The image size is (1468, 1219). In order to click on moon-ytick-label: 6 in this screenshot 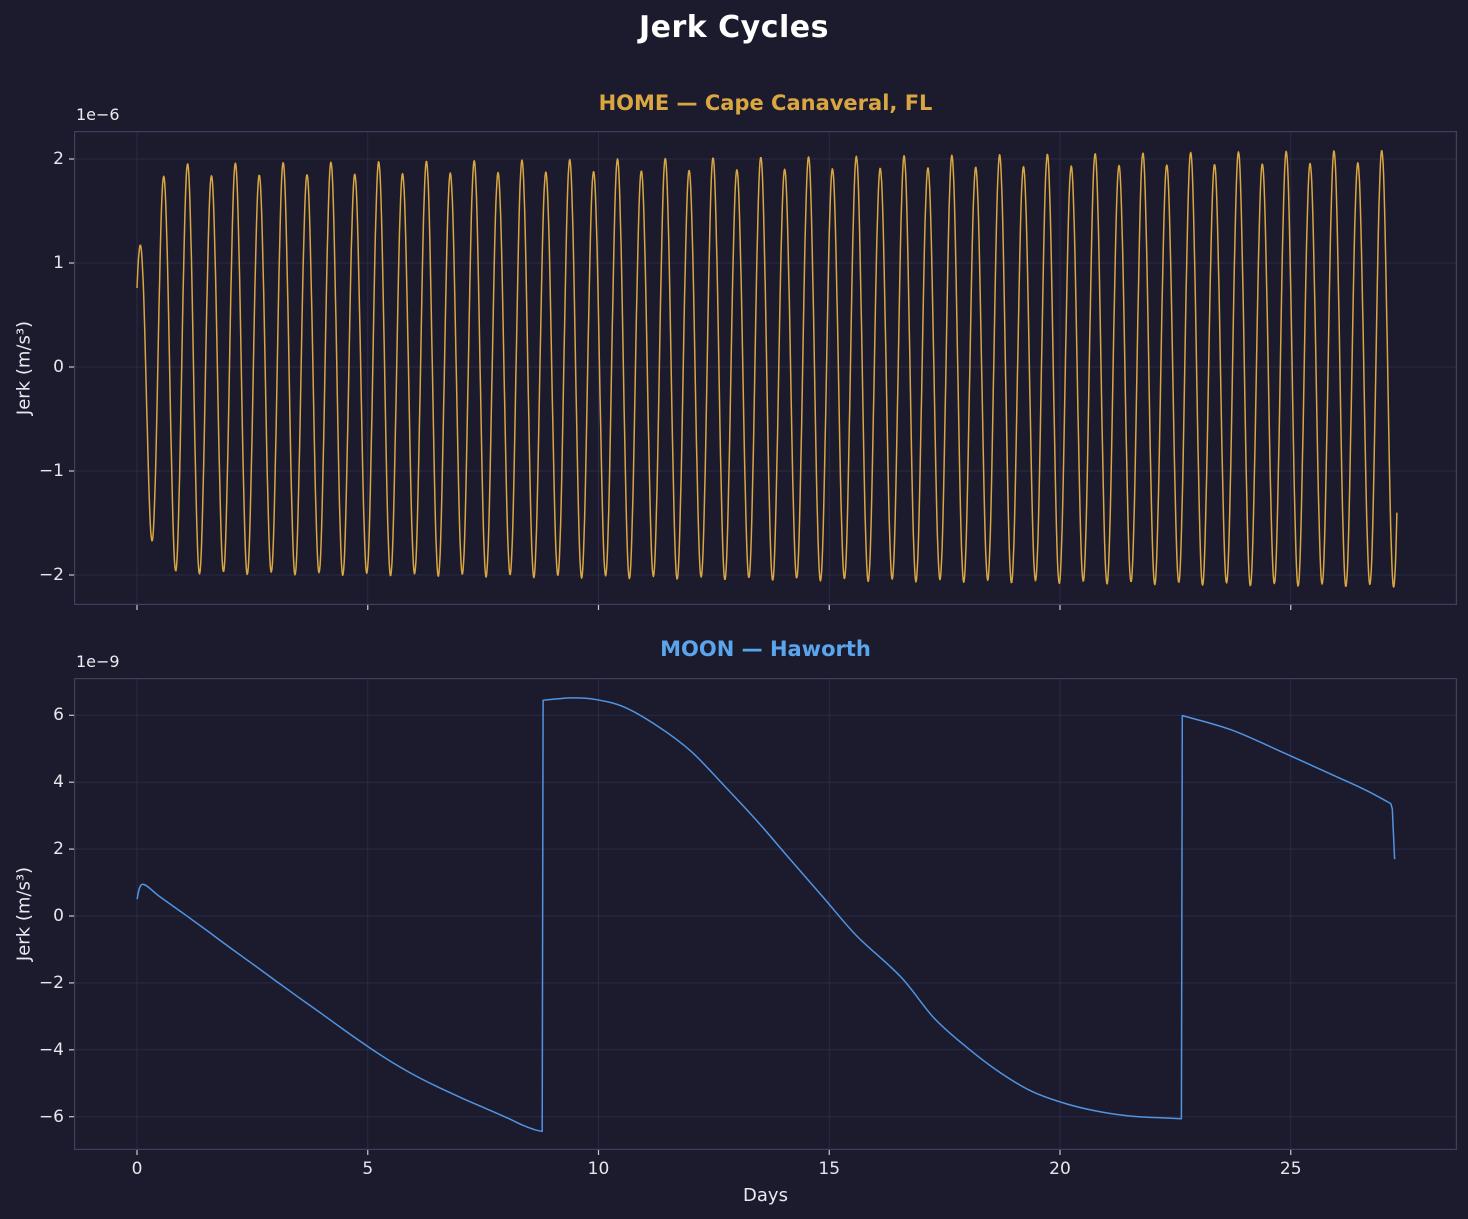, I will do `click(58, 715)`.